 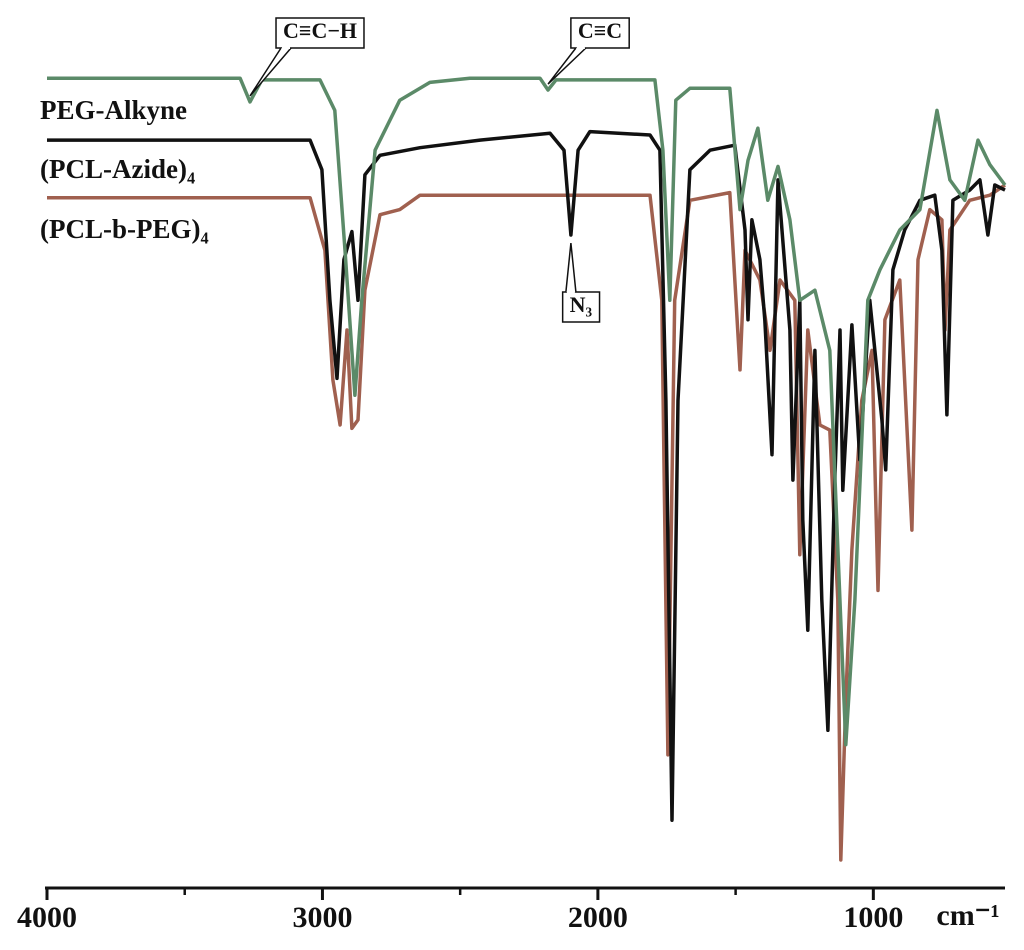 What do you see at coordinates (598, 917) in the screenshot?
I see `x-tick-label: 2000` at bounding box center [598, 917].